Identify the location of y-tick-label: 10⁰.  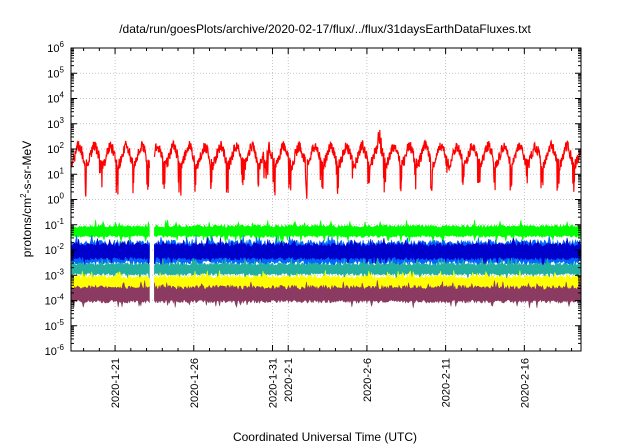
(55, 199).